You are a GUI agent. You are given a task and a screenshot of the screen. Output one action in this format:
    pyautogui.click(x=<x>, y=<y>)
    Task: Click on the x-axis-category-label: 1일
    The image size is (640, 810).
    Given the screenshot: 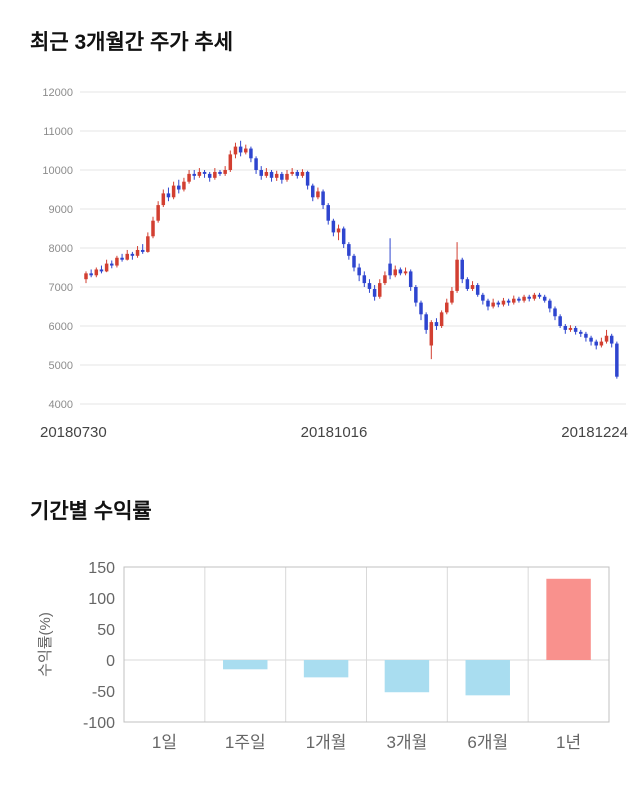 What is the action you would take?
    pyautogui.click(x=164, y=742)
    